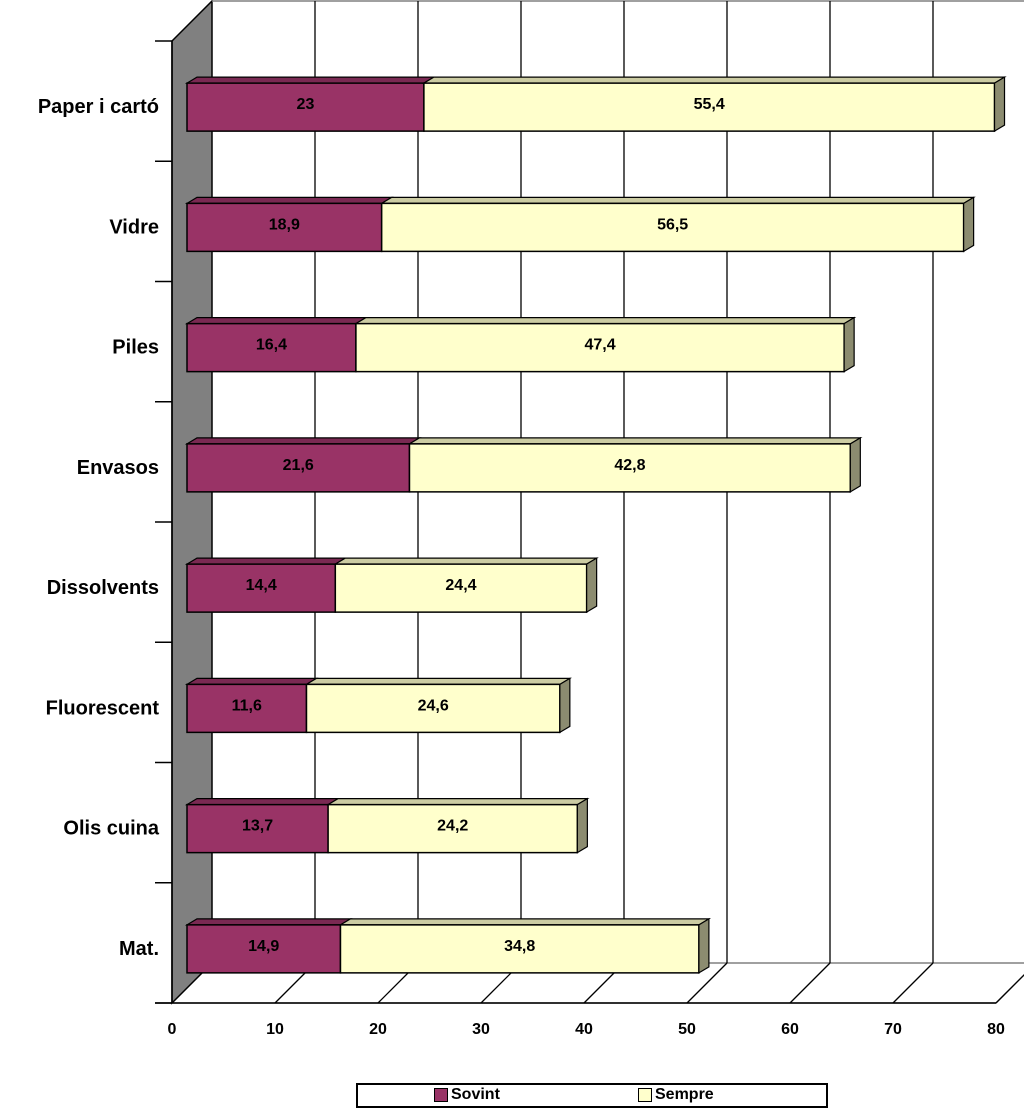 This screenshot has width=1024, height=1113. Describe the element at coordinates (672, 224) in the screenshot. I see `data-label-sempre-1: 56,5` at that location.